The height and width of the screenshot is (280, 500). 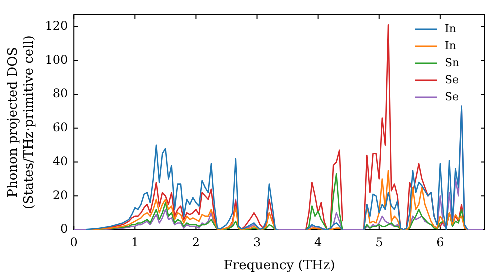 I want to click on y-tick-label: 100, so click(x=56, y=59).